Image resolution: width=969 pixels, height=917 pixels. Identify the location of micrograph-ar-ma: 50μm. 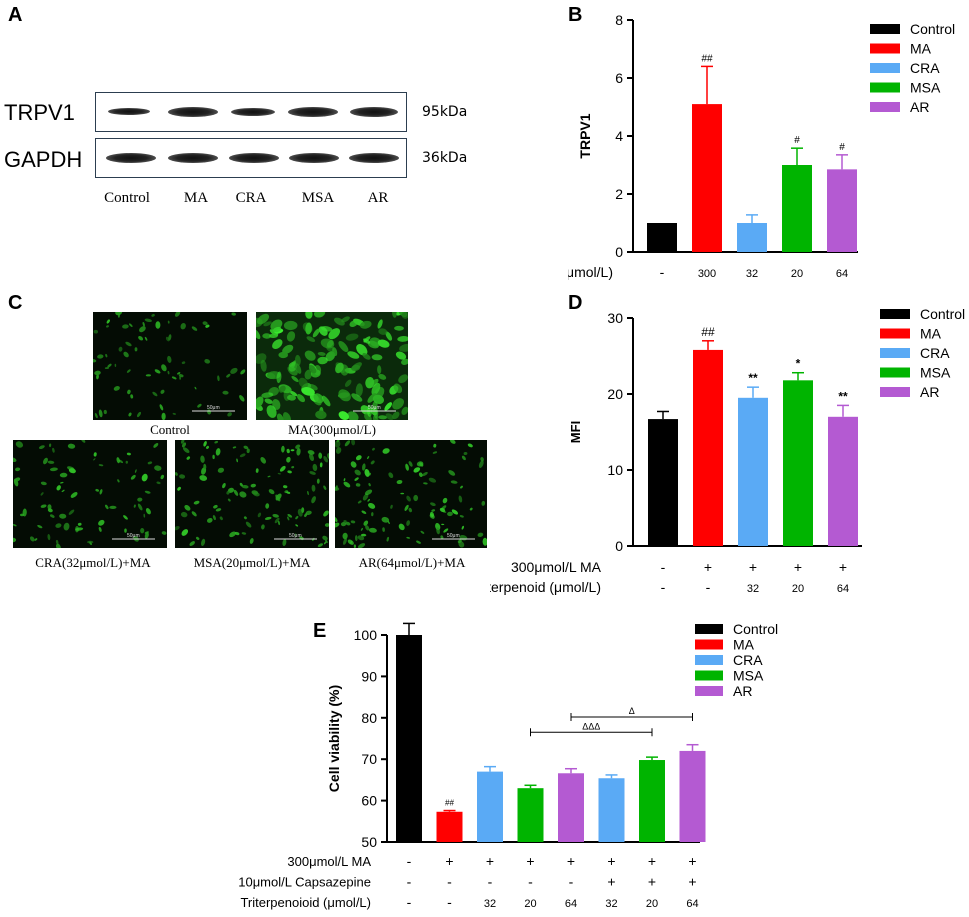
(411, 494).